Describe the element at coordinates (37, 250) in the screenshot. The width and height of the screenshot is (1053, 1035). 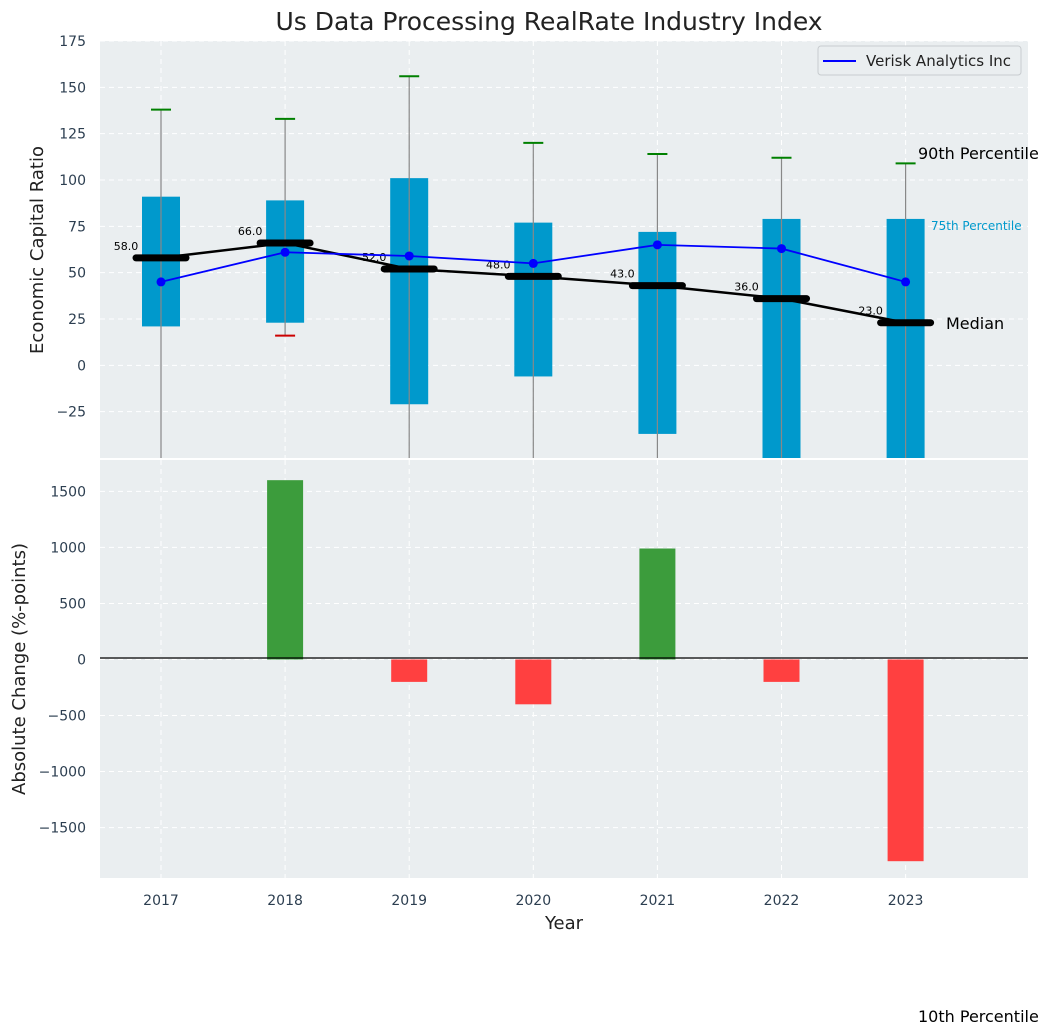
I see `top-y-axis-label: Economic Capital Ratio` at that location.